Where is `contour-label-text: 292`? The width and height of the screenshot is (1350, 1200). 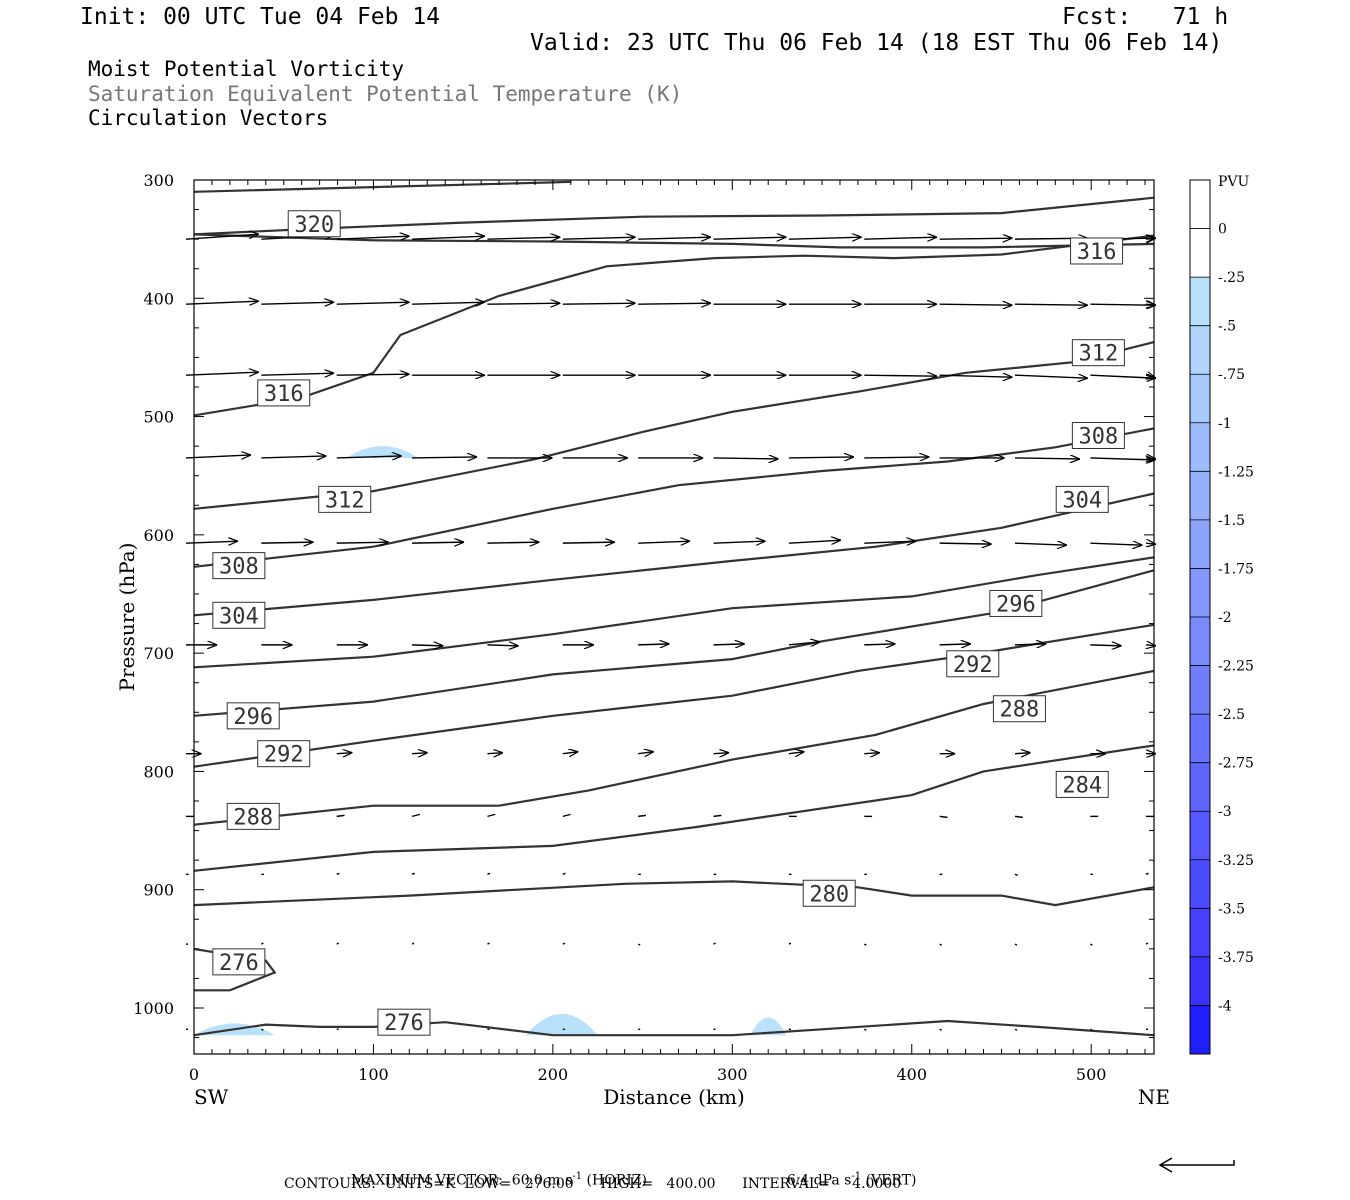
contour-label-text: 292 is located at coordinates (284, 755).